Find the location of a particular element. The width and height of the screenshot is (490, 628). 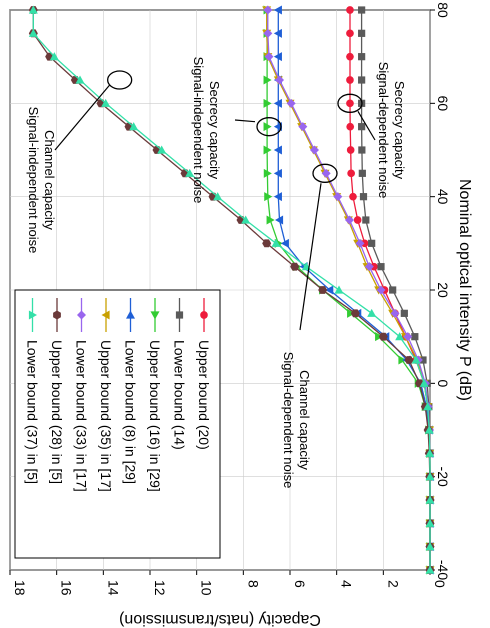

capacity-tick-label: 2 is located at coordinates (393, 584).